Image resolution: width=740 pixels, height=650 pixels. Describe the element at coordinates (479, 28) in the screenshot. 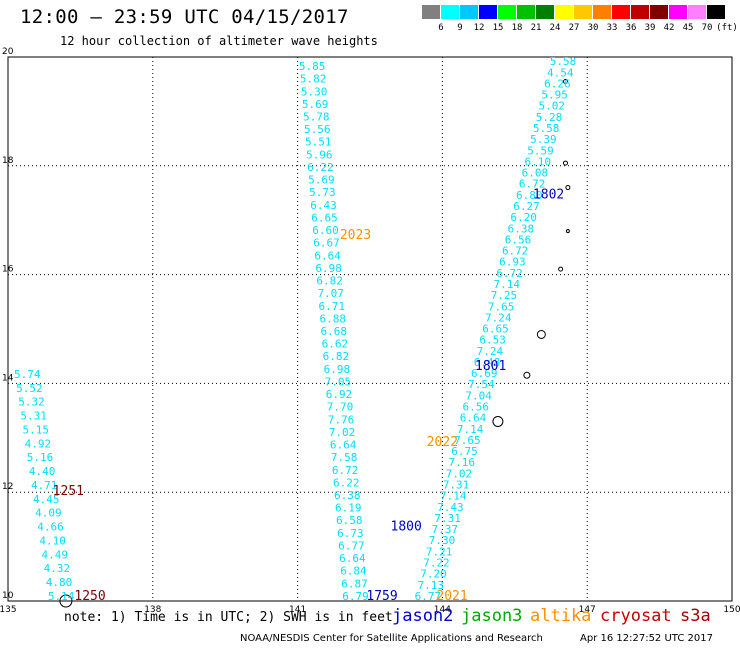

I see `legend-label: 12` at that location.